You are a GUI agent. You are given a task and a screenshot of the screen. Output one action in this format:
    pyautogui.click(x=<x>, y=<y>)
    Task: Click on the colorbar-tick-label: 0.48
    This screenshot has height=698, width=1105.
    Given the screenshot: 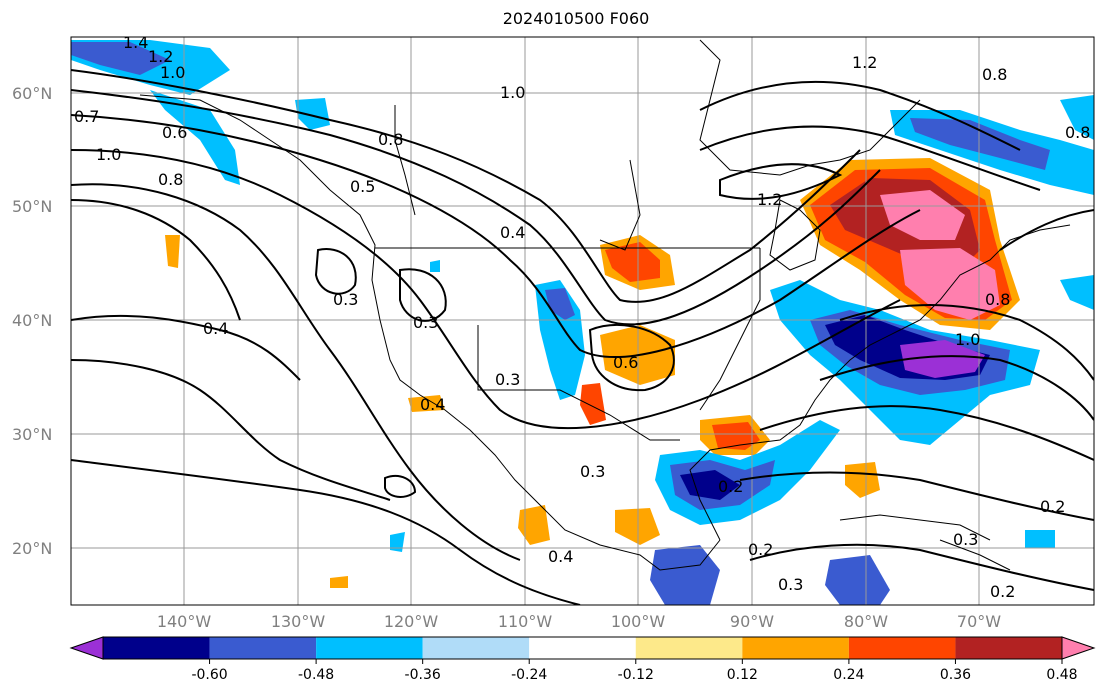 What is the action you would take?
    pyautogui.click(x=1061, y=675)
    